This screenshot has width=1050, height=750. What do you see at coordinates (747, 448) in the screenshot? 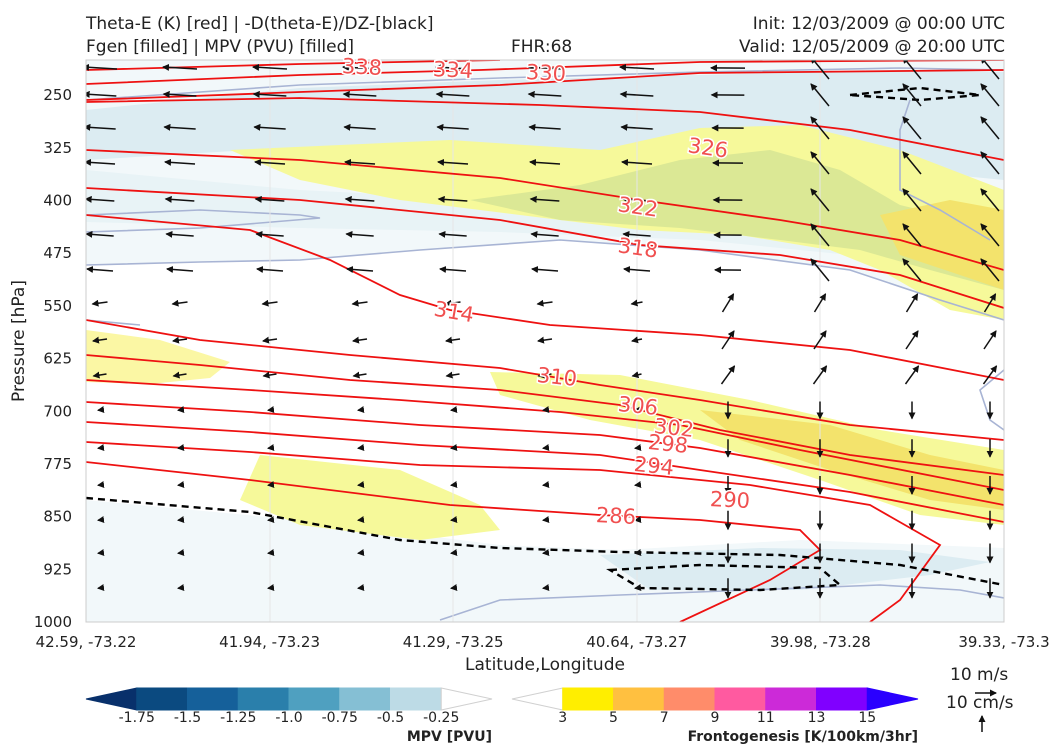
I see `fgen-fill-mid` at bounding box center [747, 448].